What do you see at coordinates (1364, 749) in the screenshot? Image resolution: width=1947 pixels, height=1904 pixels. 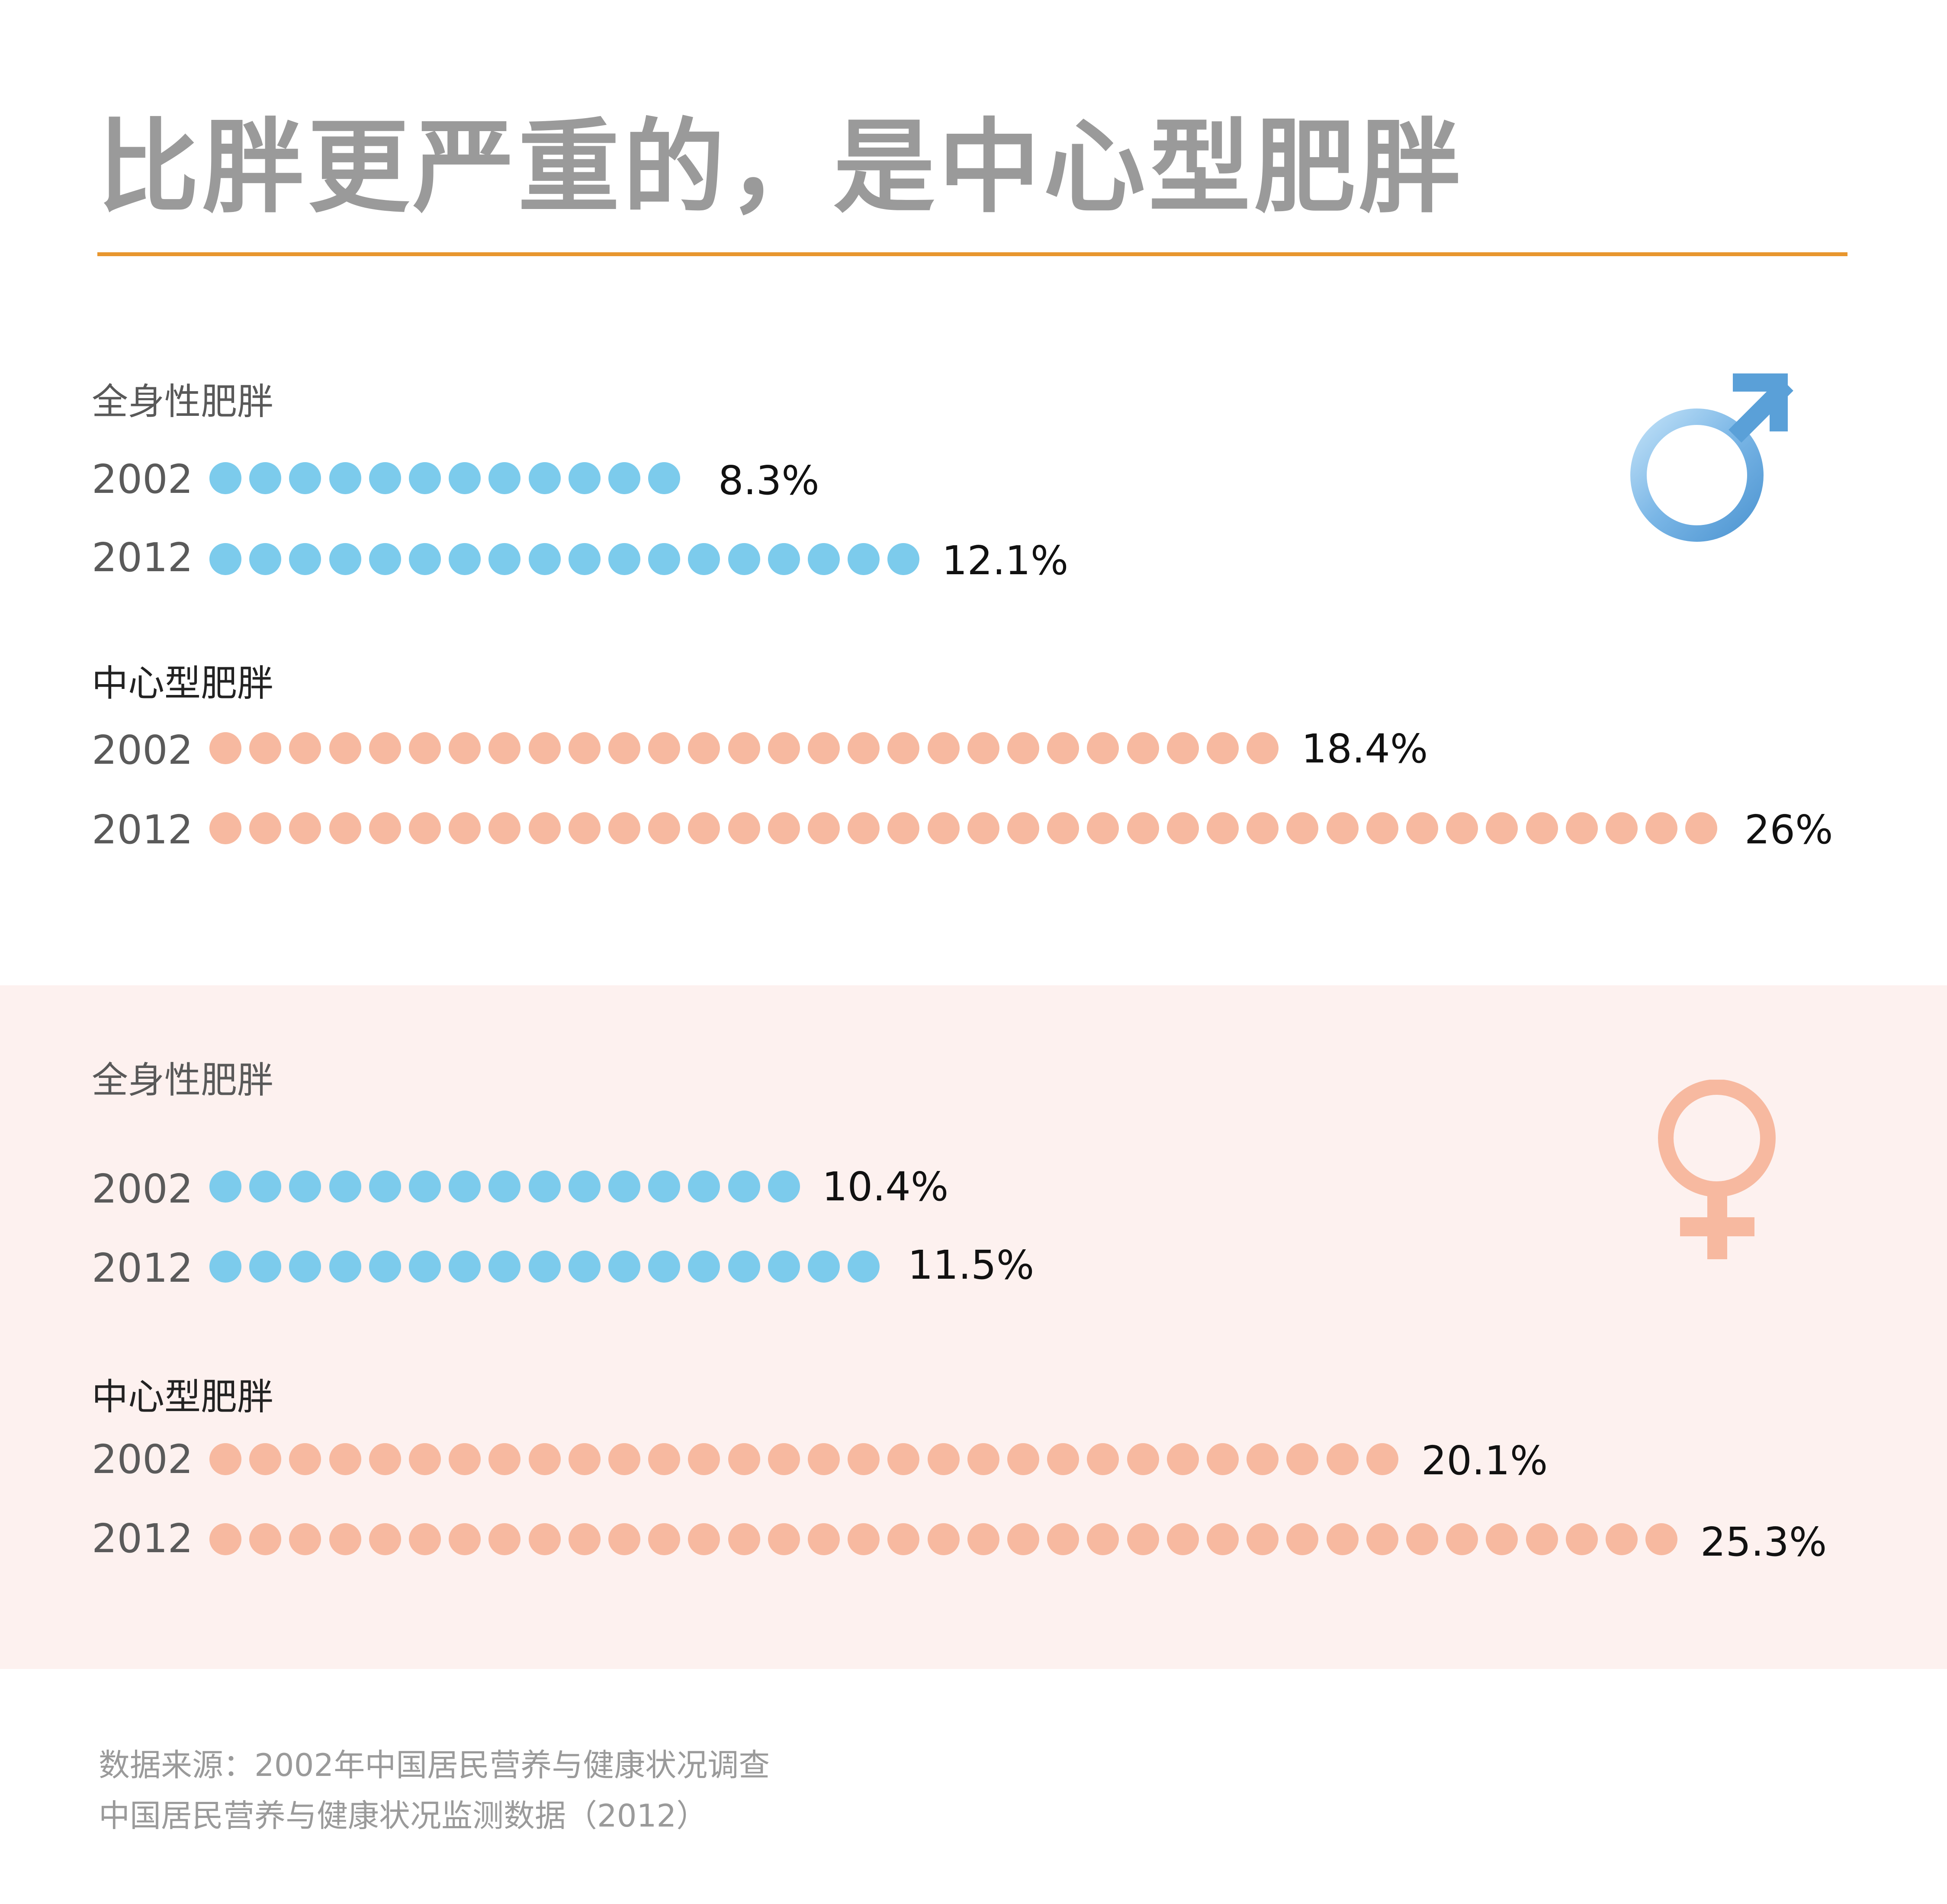 I see `male-central-2002-value: 18.4%` at bounding box center [1364, 749].